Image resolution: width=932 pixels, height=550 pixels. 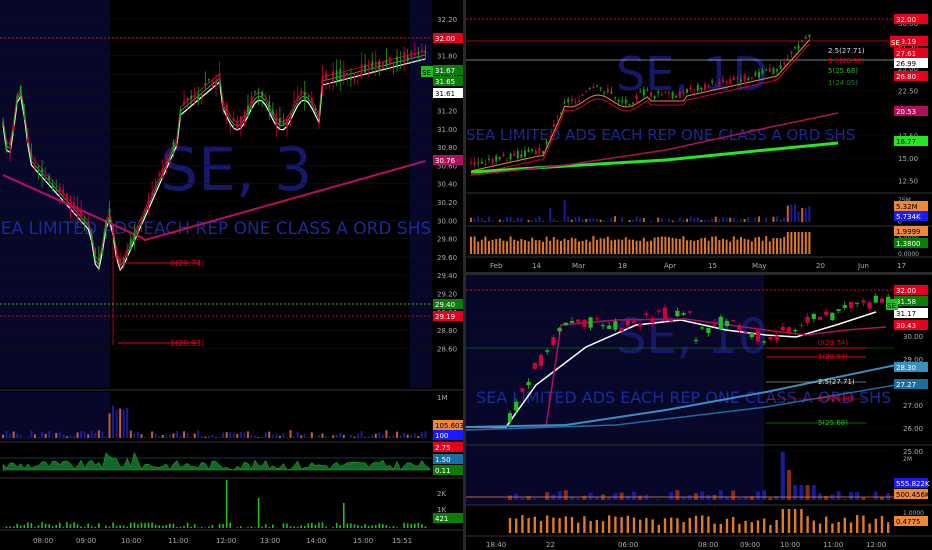 I want to click on vertical-divider, so click(x=464, y=275).